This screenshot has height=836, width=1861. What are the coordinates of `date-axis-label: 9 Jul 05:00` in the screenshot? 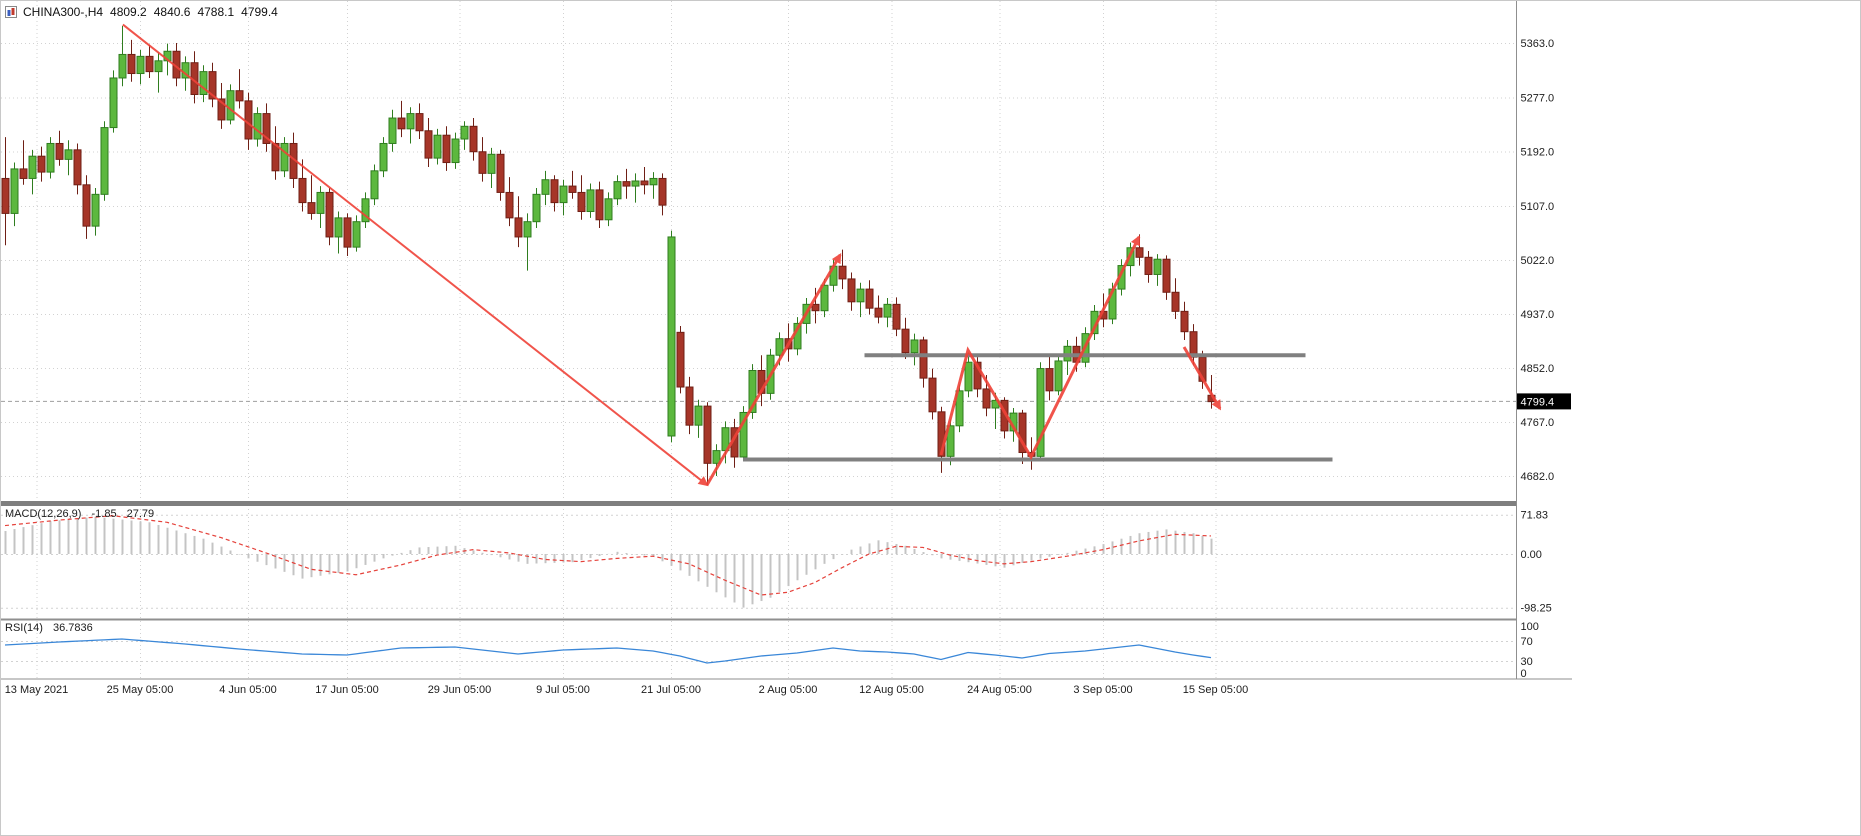 It's located at (563, 690).